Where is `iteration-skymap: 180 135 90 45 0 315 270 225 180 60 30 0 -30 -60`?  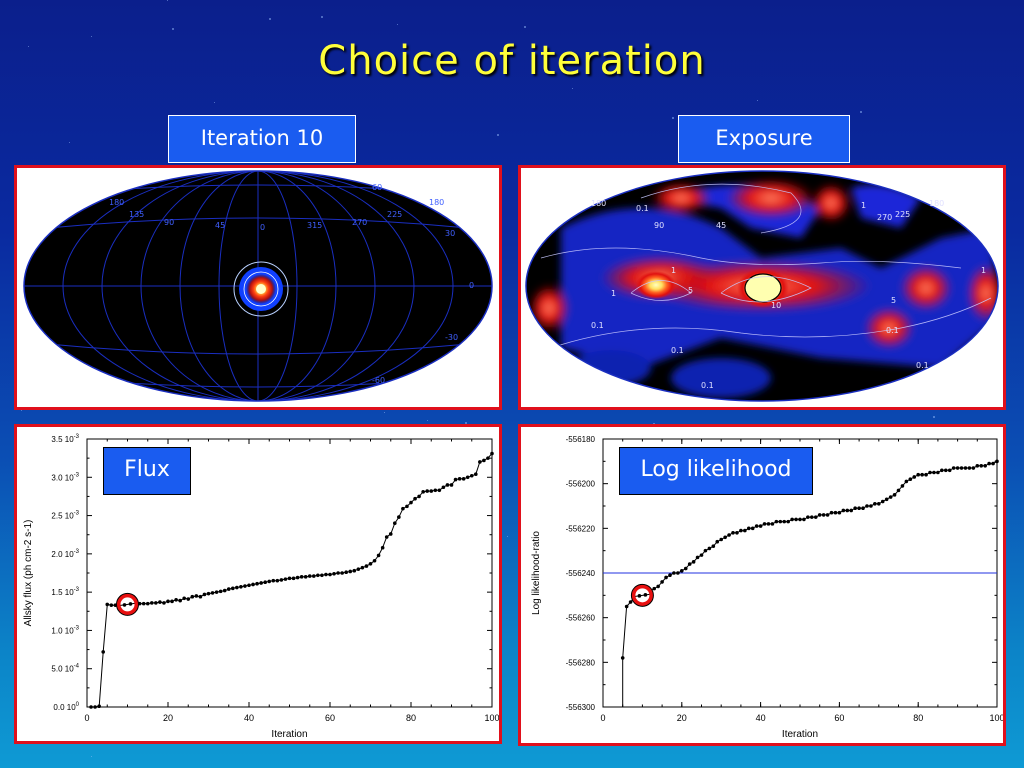 iteration-skymap: 180 135 90 45 0 315 270 225 180 60 30 0 -30 -60 is located at coordinates (258, 286).